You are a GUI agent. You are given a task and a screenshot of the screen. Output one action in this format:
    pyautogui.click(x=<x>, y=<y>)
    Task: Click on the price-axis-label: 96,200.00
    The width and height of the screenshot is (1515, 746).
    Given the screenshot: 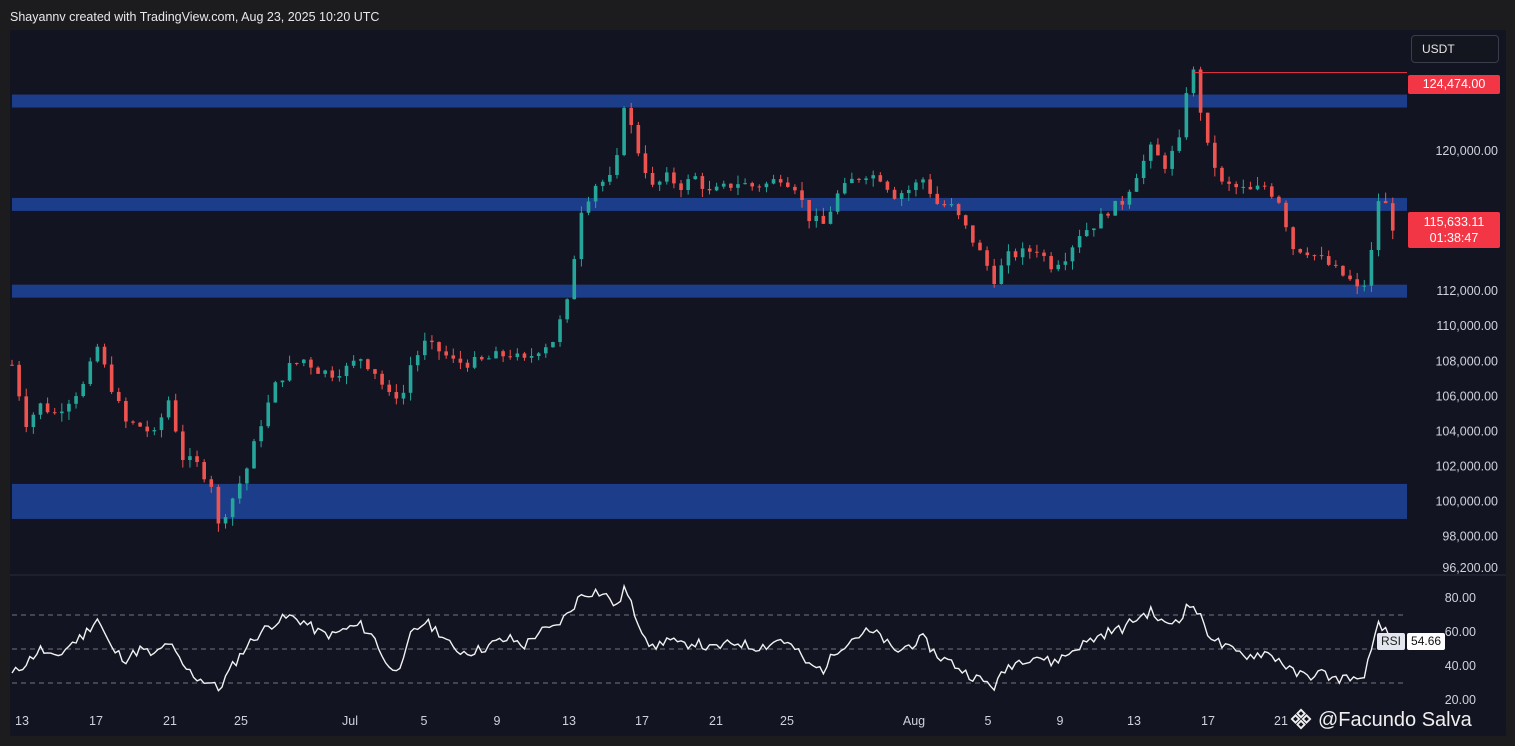 What is the action you would take?
    pyautogui.click(x=1470, y=568)
    